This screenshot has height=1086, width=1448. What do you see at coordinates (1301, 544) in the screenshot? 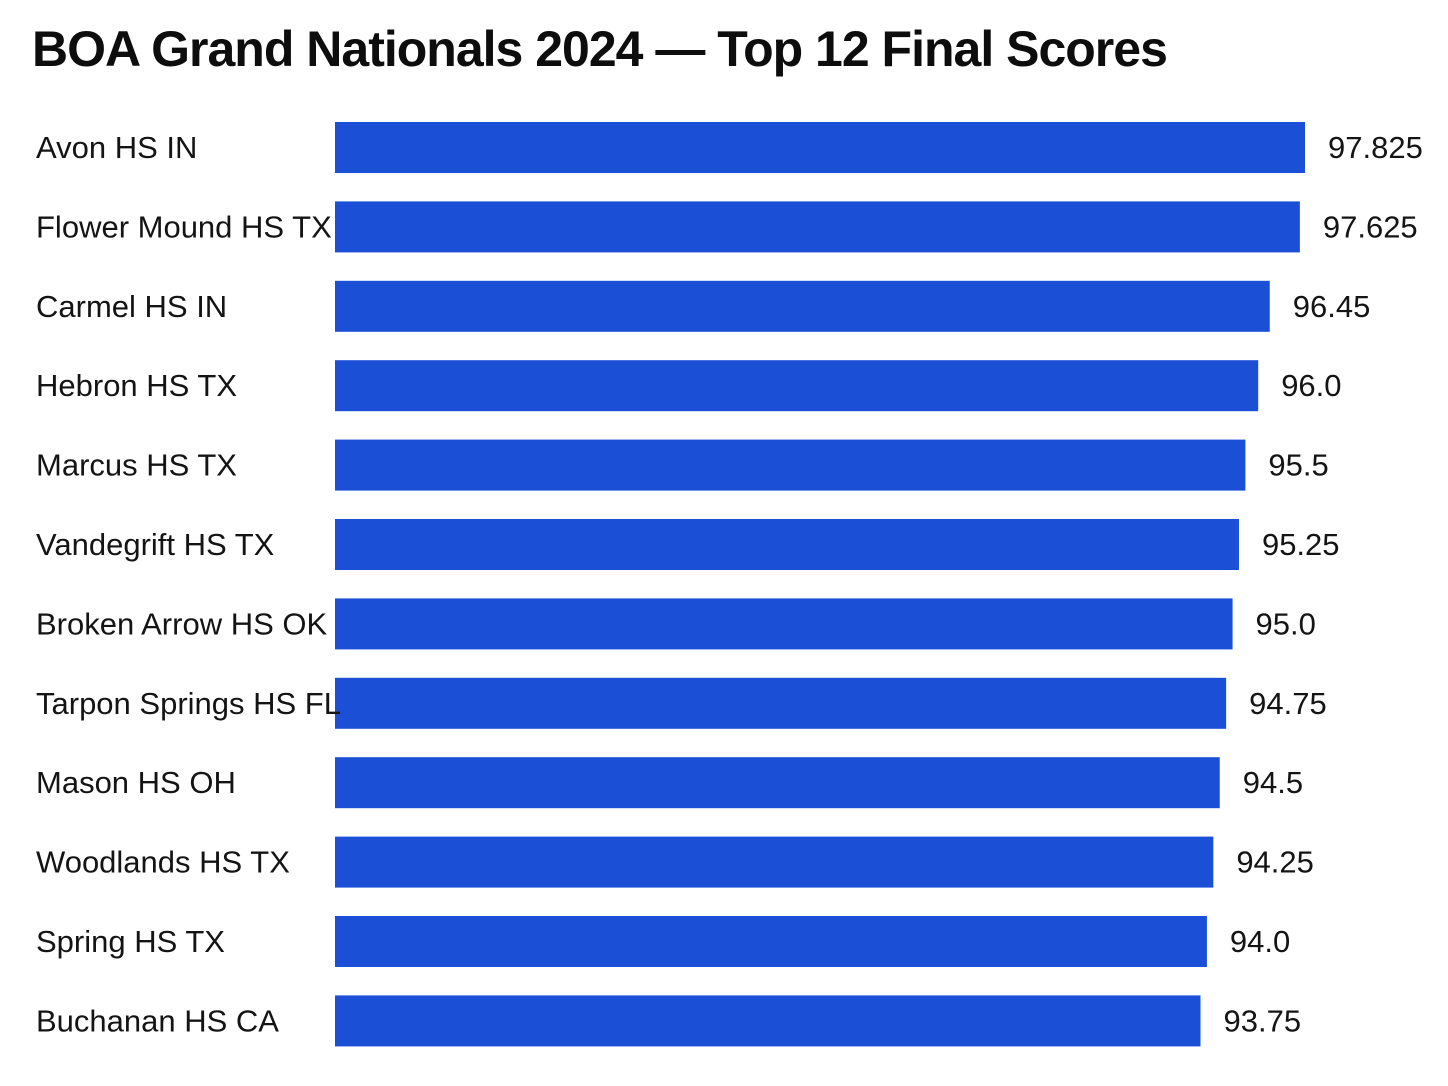
I see `value-label-vandegrift-hs-tx: 95.25` at bounding box center [1301, 544].